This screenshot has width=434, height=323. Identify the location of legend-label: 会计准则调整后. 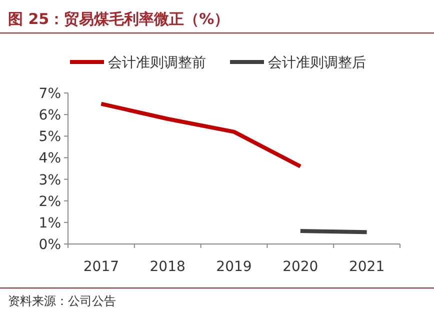
(317, 63).